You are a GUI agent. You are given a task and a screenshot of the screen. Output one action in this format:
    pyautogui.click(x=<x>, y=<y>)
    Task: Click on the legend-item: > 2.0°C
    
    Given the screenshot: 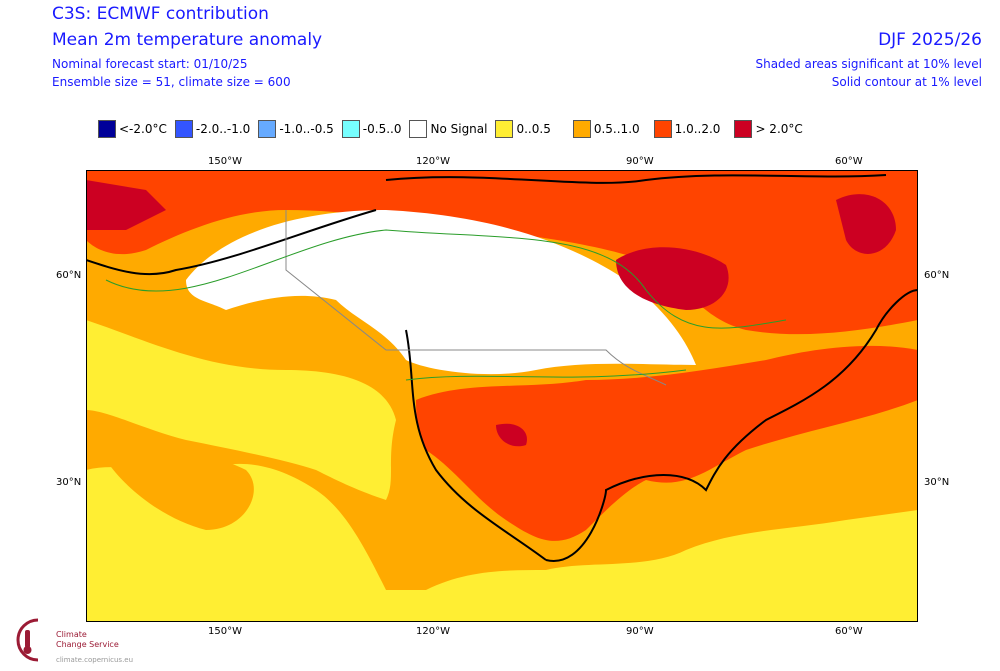 What is the action you would take?
    pyautogui.click(x=768, y=129)
    